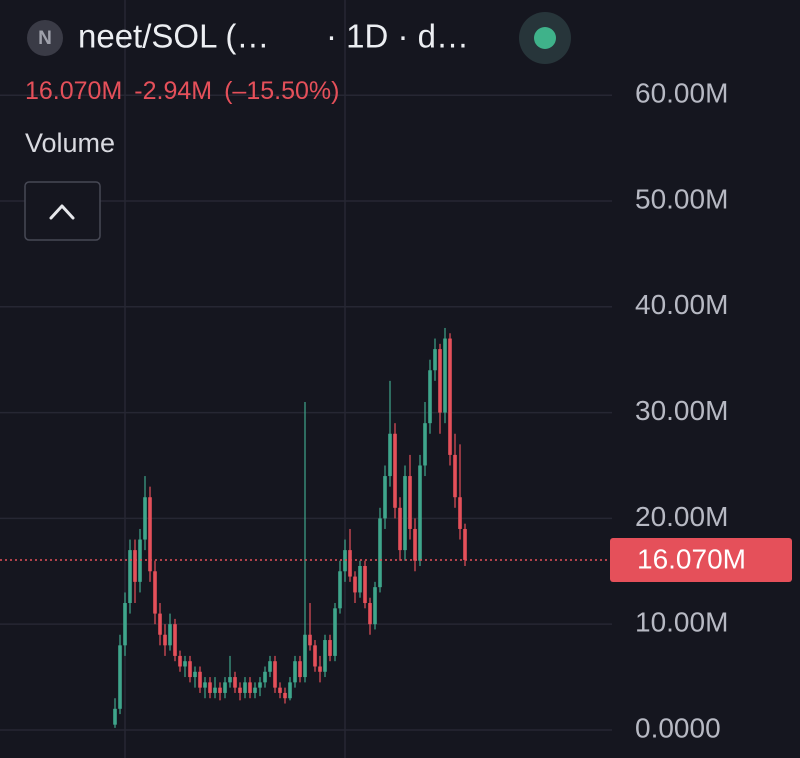  I want to click on price-overlay: 16.070M, so click(396, 559).